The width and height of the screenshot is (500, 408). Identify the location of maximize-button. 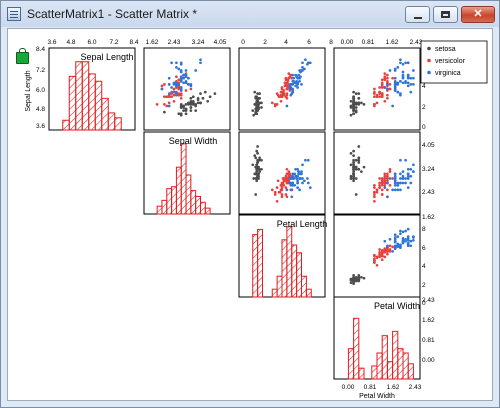
(445, 14).